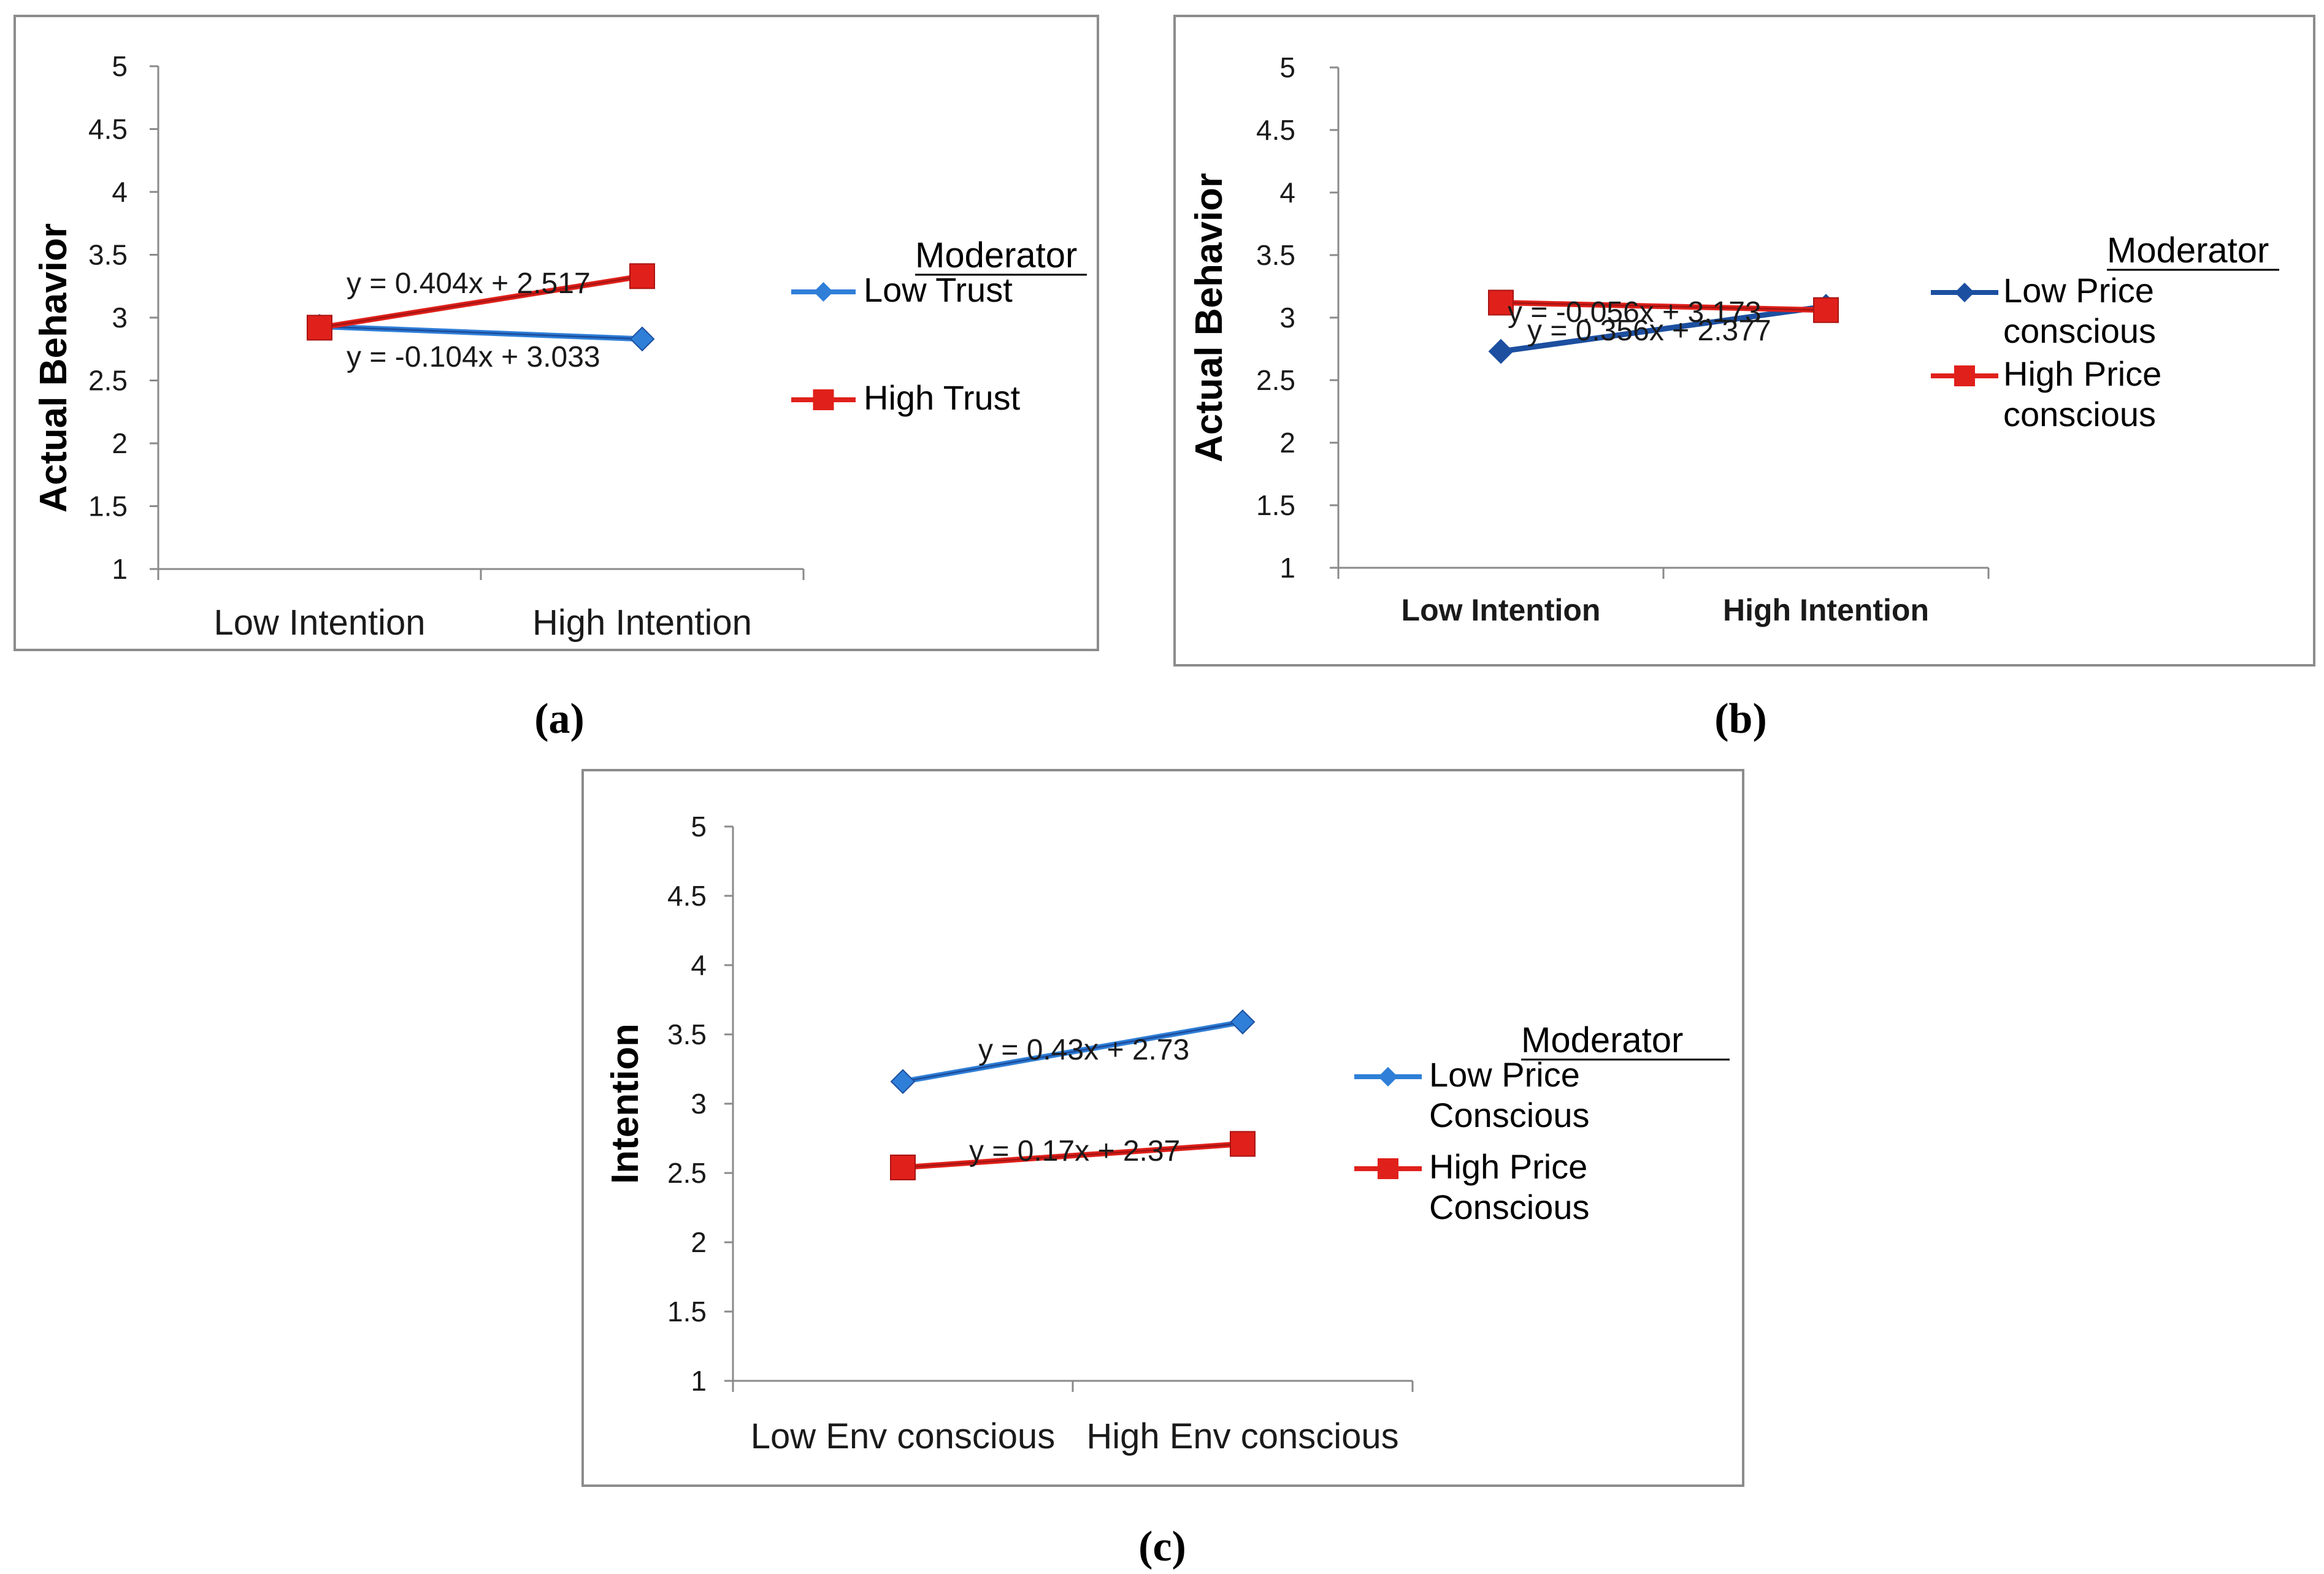  What do you see at coordinates (1649, 331) in the screenshot?
I see `trendline-equation: y = 0.356x + 2.377` at bounding box center [1649, 331].